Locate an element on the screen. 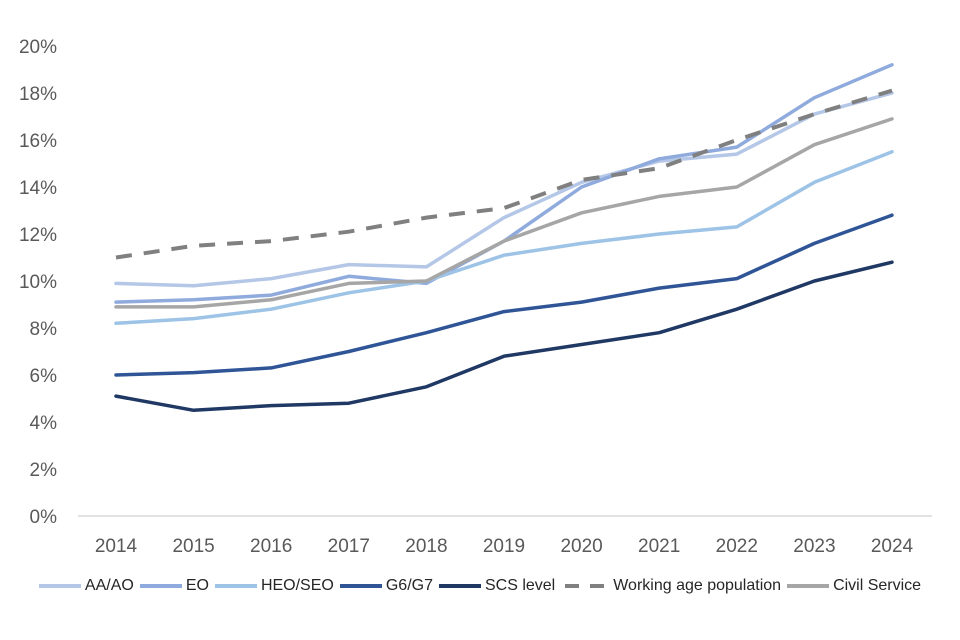  legend-label: Working age population is located at coordinates (697, 585).